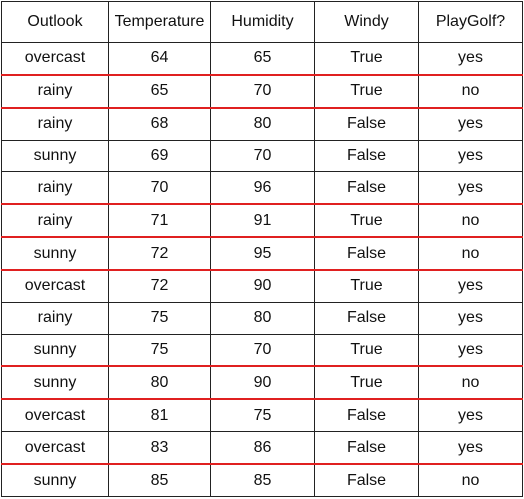 This screenshot has width=524, height=499. I want to click on temperature-cell: 81, so click(159, 415).